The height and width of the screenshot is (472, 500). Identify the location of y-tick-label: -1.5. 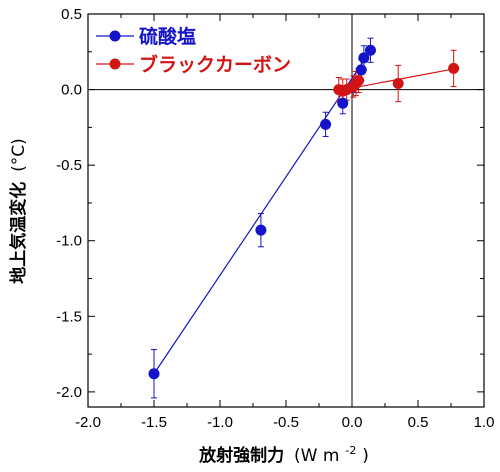
(69, 316).